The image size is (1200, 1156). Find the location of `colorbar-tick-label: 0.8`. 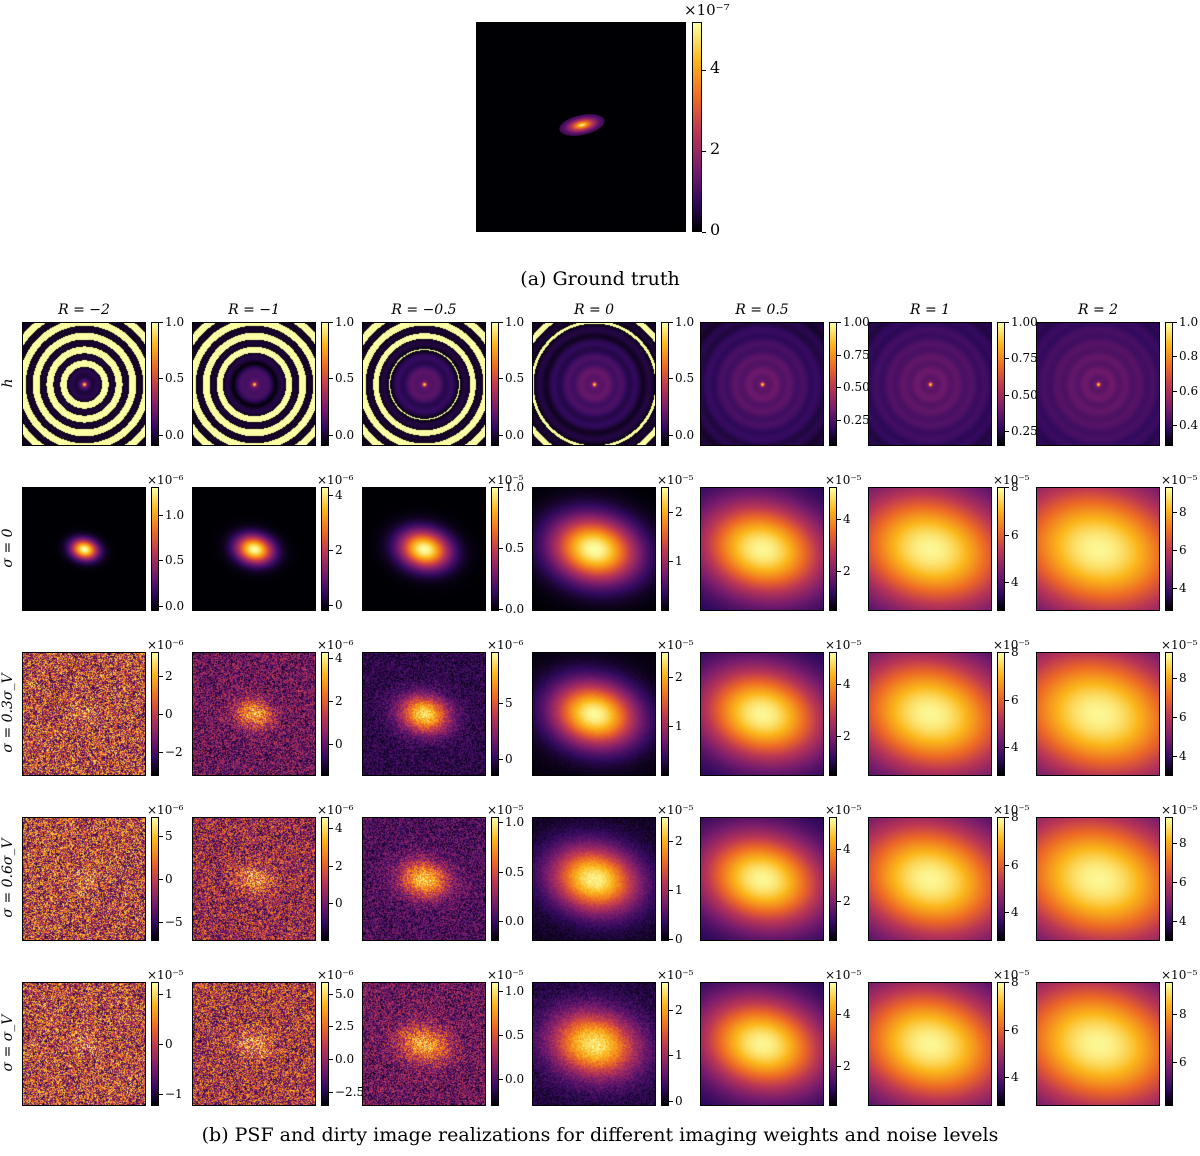

colorbar-tick-label: 0.8 is located at coordinates (1189, 356).